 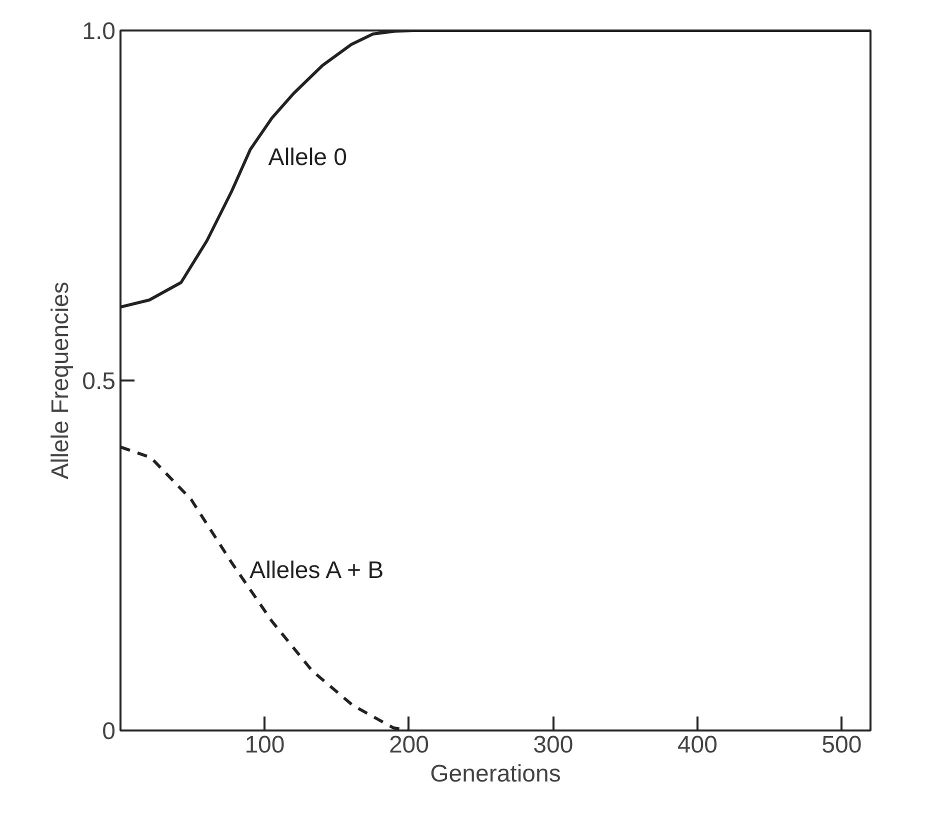 I want to click on x-tick-label: 500, so click(x=842, y=745).